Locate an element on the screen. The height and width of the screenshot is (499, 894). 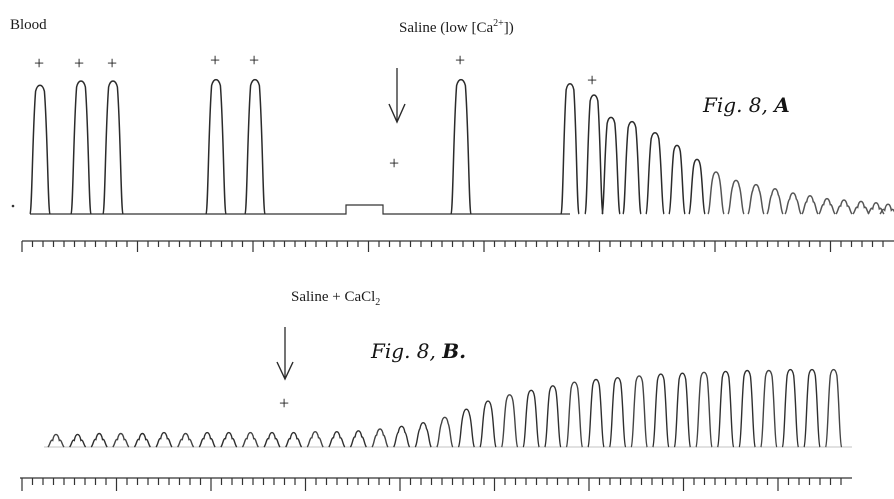
figure-b-label: Fig. 8, B. is located at coordinates (418, 351).